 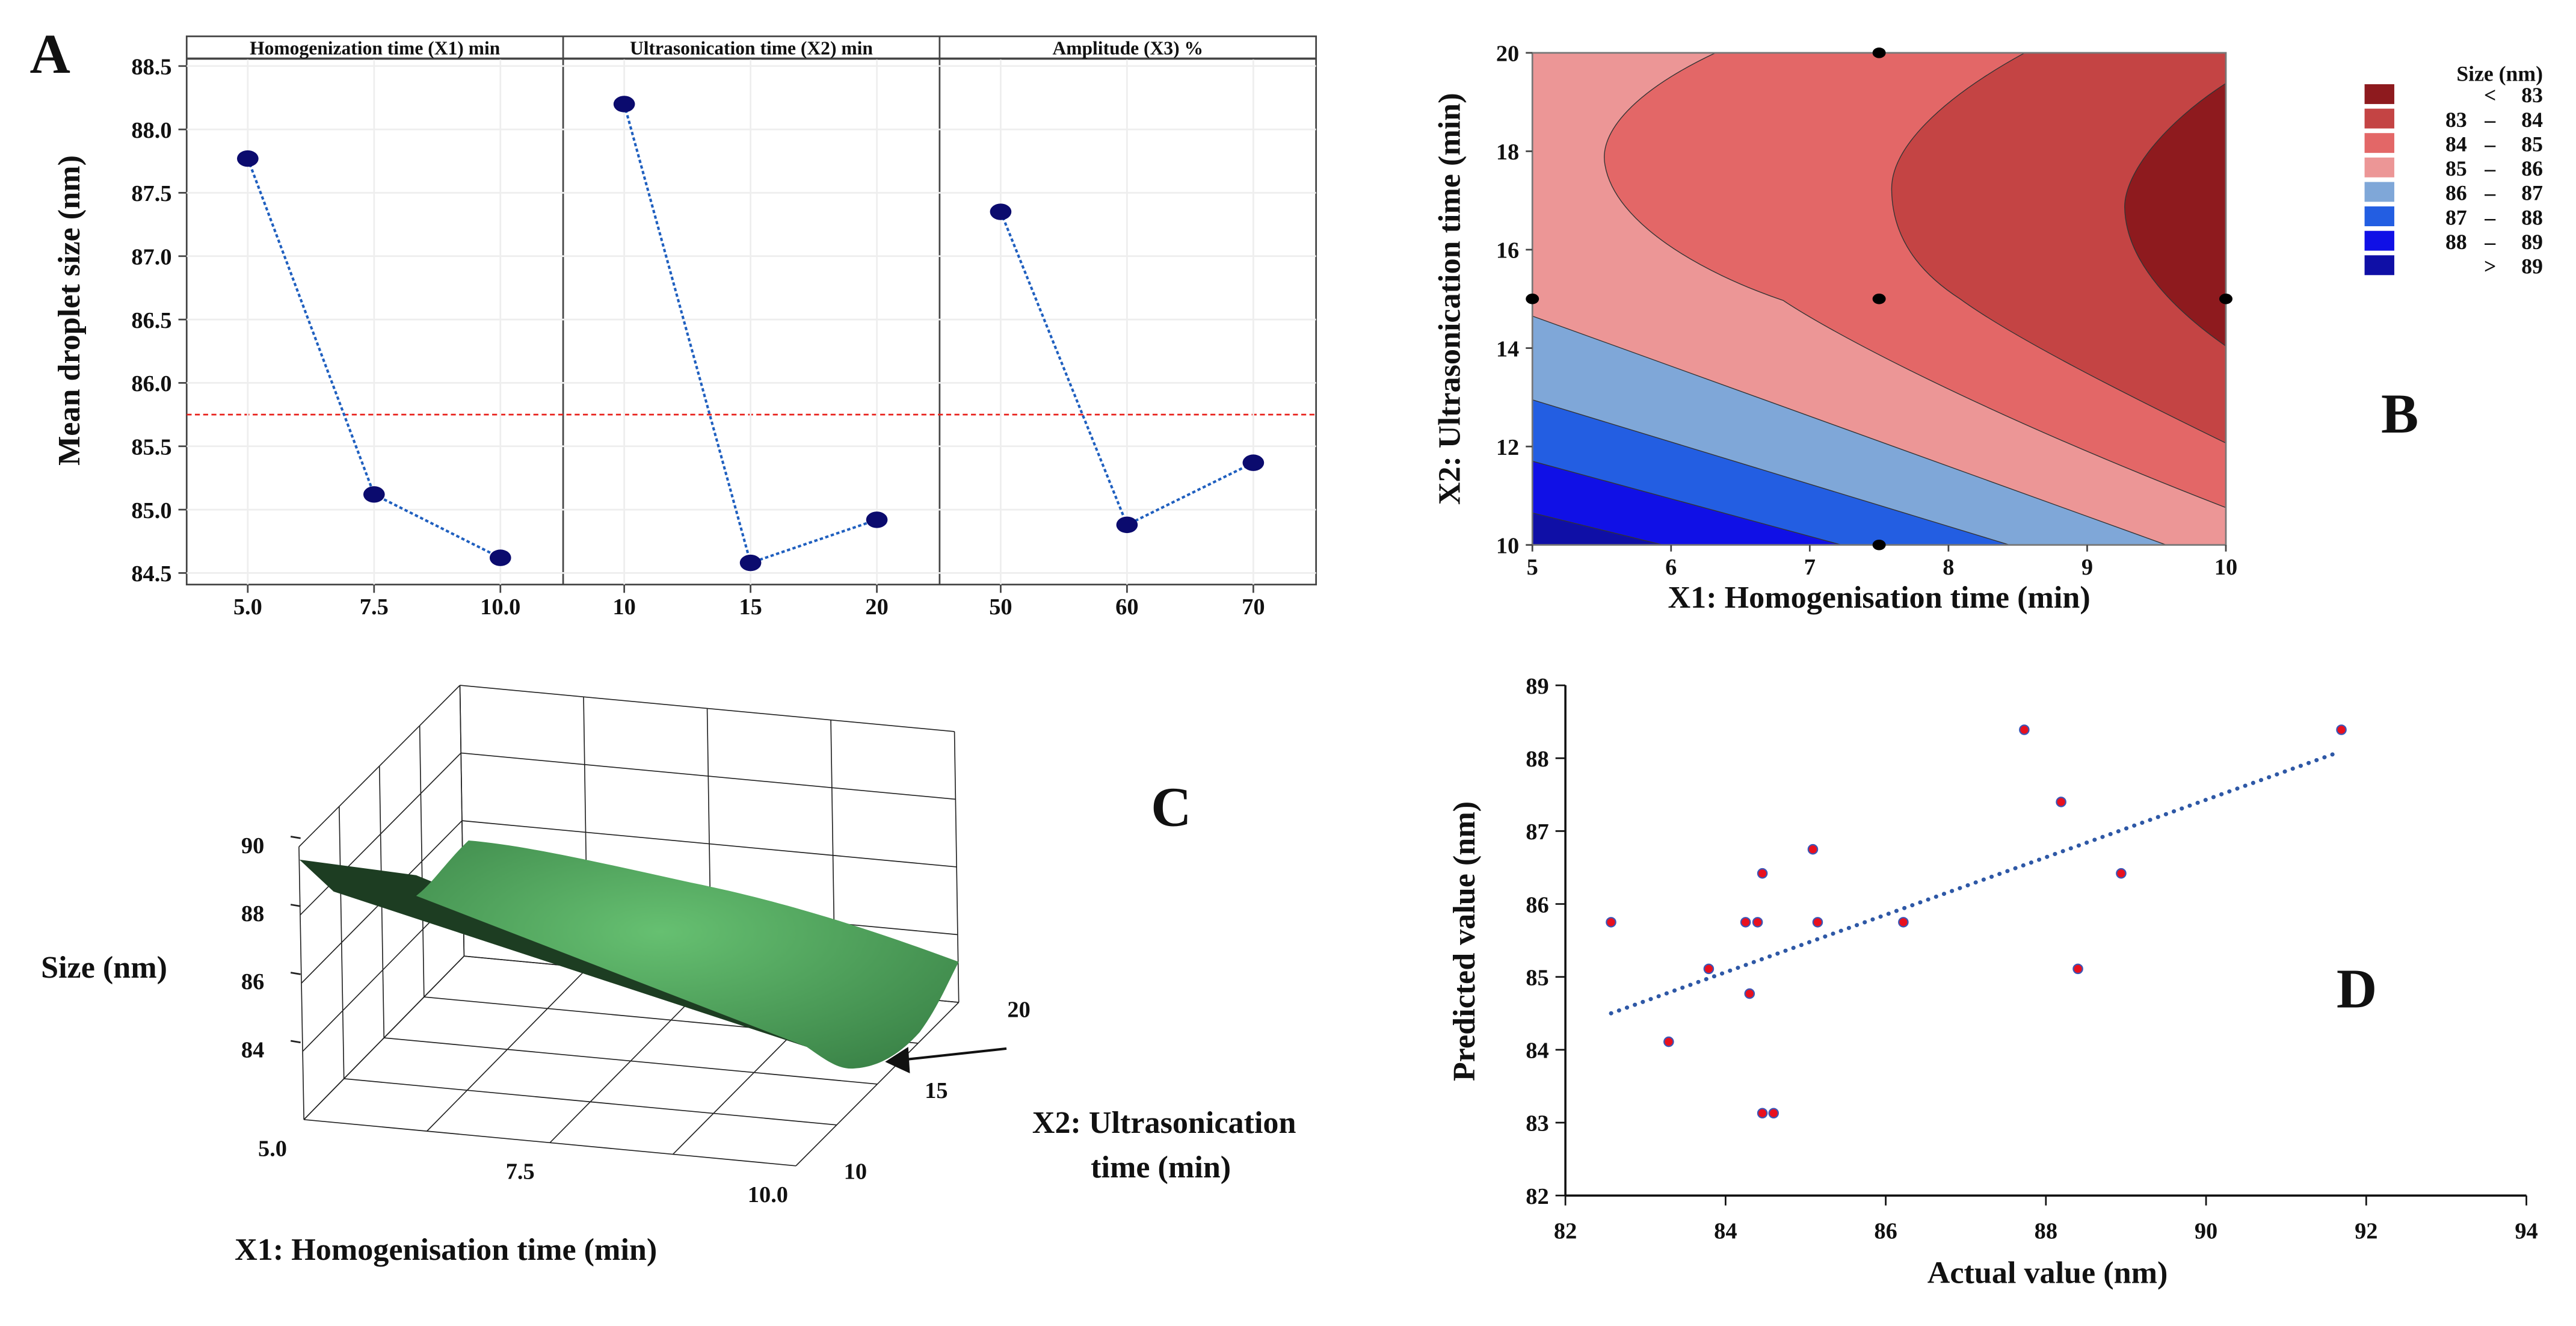 What do you see at coordinates (2087, 567) in the screenshot?
I see `x-tick-label: 9` at bounding box center [2087, 567].